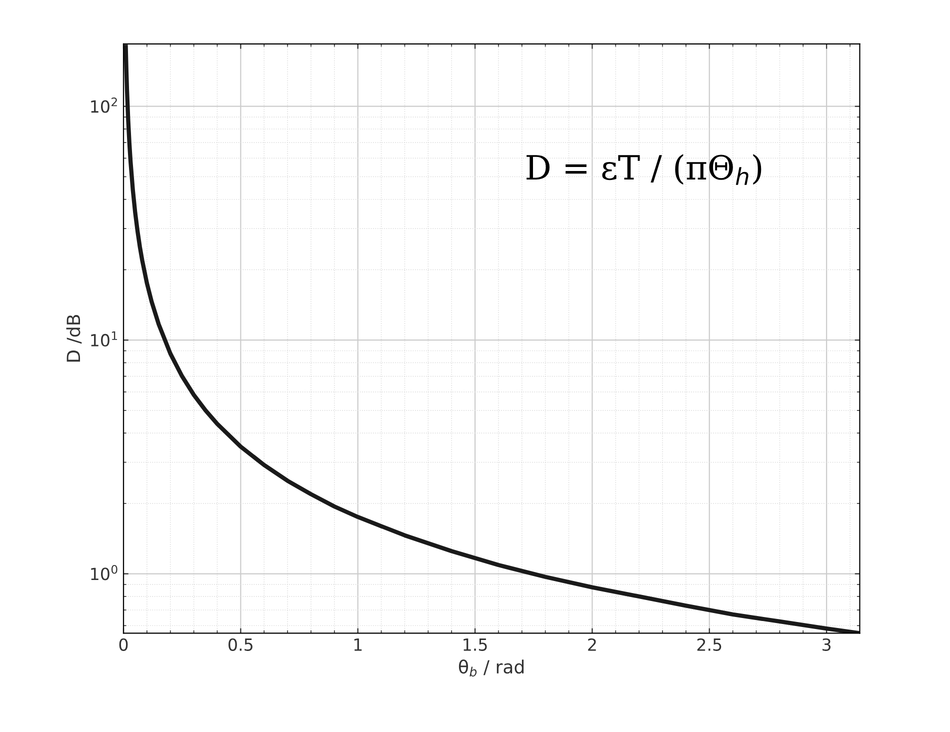 The width and height of the screenshot is (950, 732). I want to click on y-axis-title: D /dB, so click(74, 338).